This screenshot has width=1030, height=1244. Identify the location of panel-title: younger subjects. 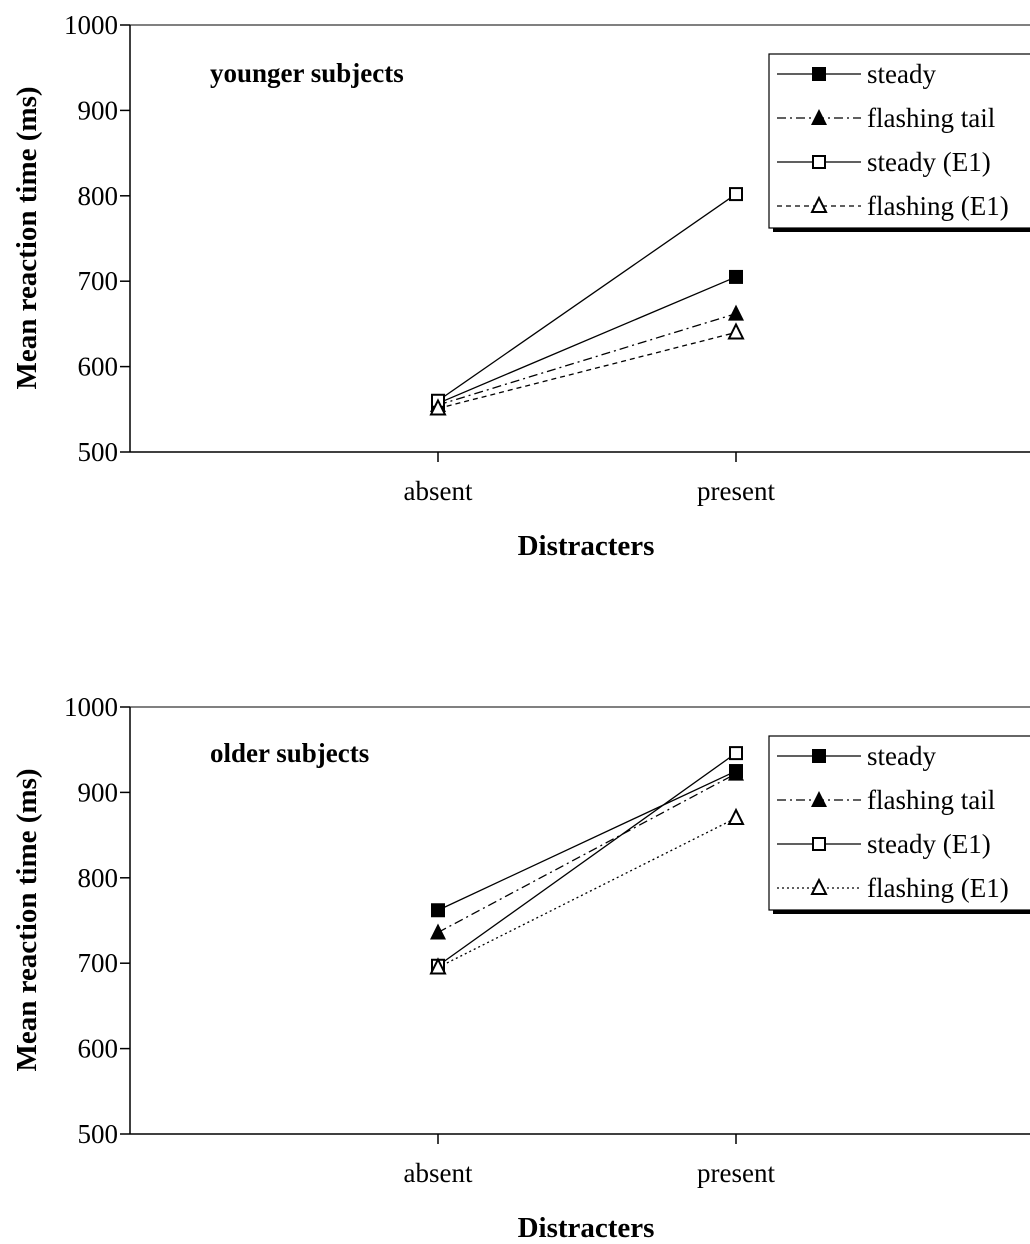
(307, 73).